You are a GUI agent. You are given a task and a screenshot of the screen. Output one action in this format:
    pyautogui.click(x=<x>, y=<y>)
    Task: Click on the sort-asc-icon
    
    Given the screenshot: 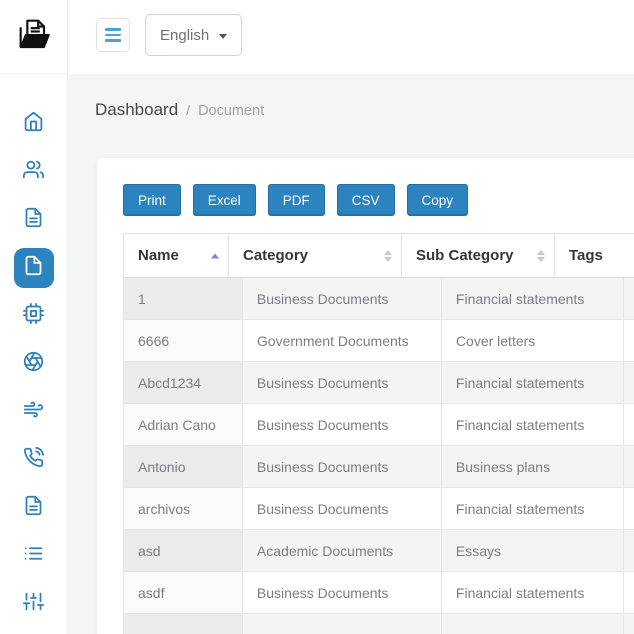 What is the action you would take?
    pyautogui.click(x=215, y=255)
    